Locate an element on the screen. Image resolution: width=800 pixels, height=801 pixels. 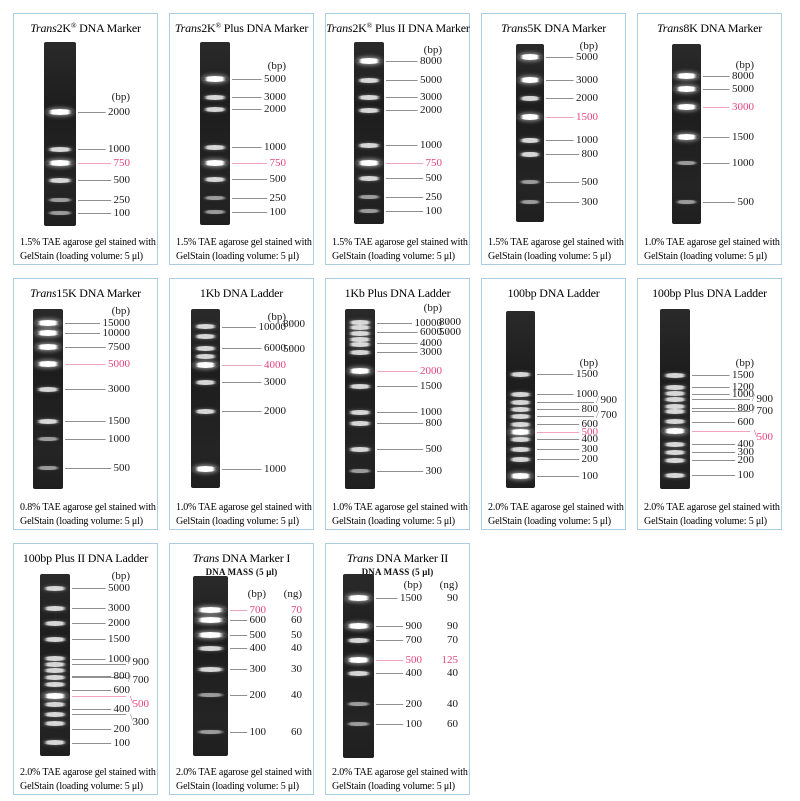
bp-label-1200: 1200 is located at coordinates (743, 387).